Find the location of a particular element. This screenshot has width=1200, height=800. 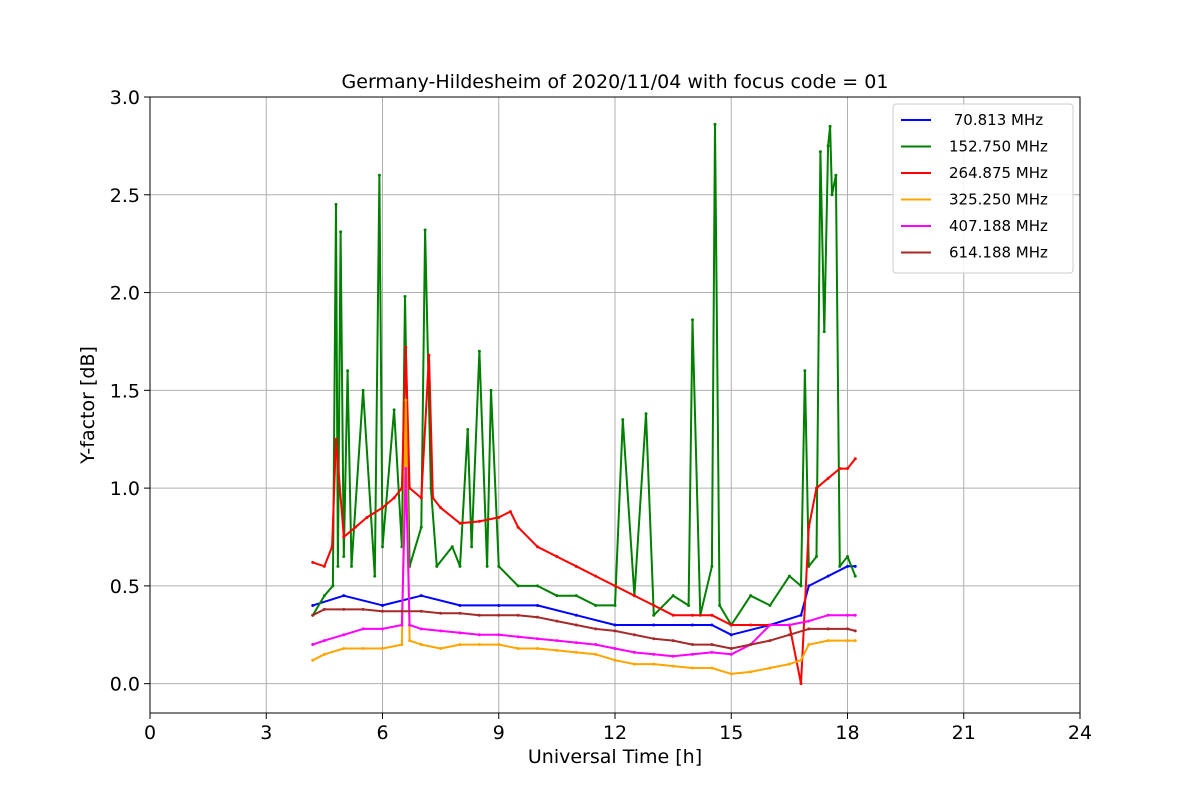

x-tick-label: 12 is located at coordinates (615, 733).